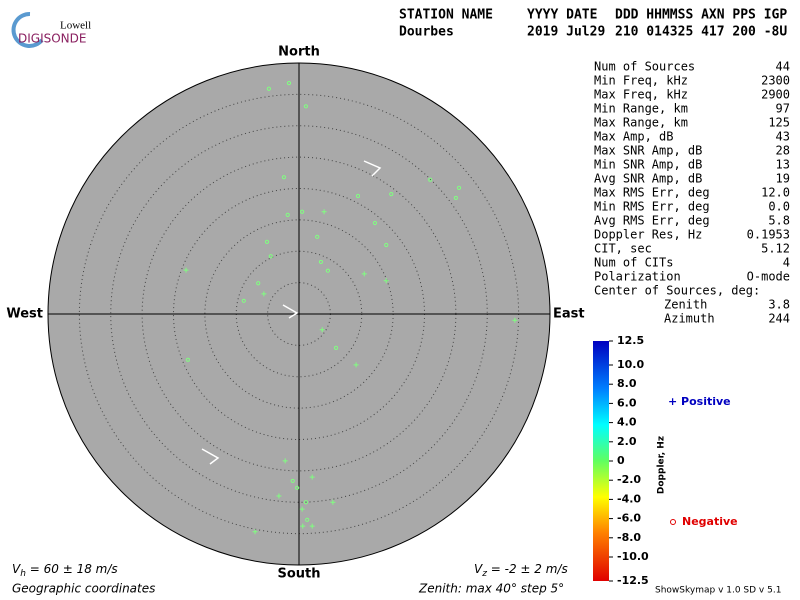 This screenshot has width=800, height=600. I want to click on stat-value: 97, so click(783, 109).